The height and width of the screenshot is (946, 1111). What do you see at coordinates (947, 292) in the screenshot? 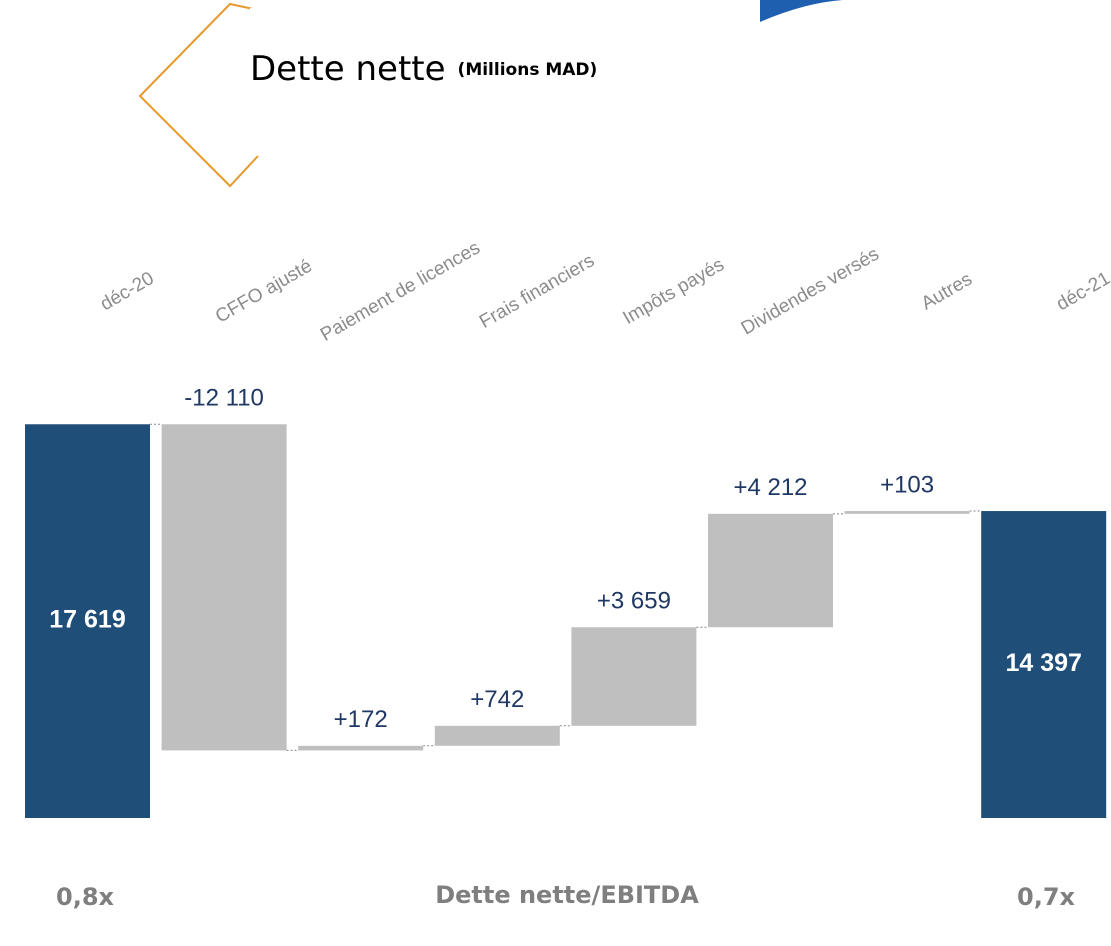
I see `category-label: Autres` at bounding box center [947, 292].